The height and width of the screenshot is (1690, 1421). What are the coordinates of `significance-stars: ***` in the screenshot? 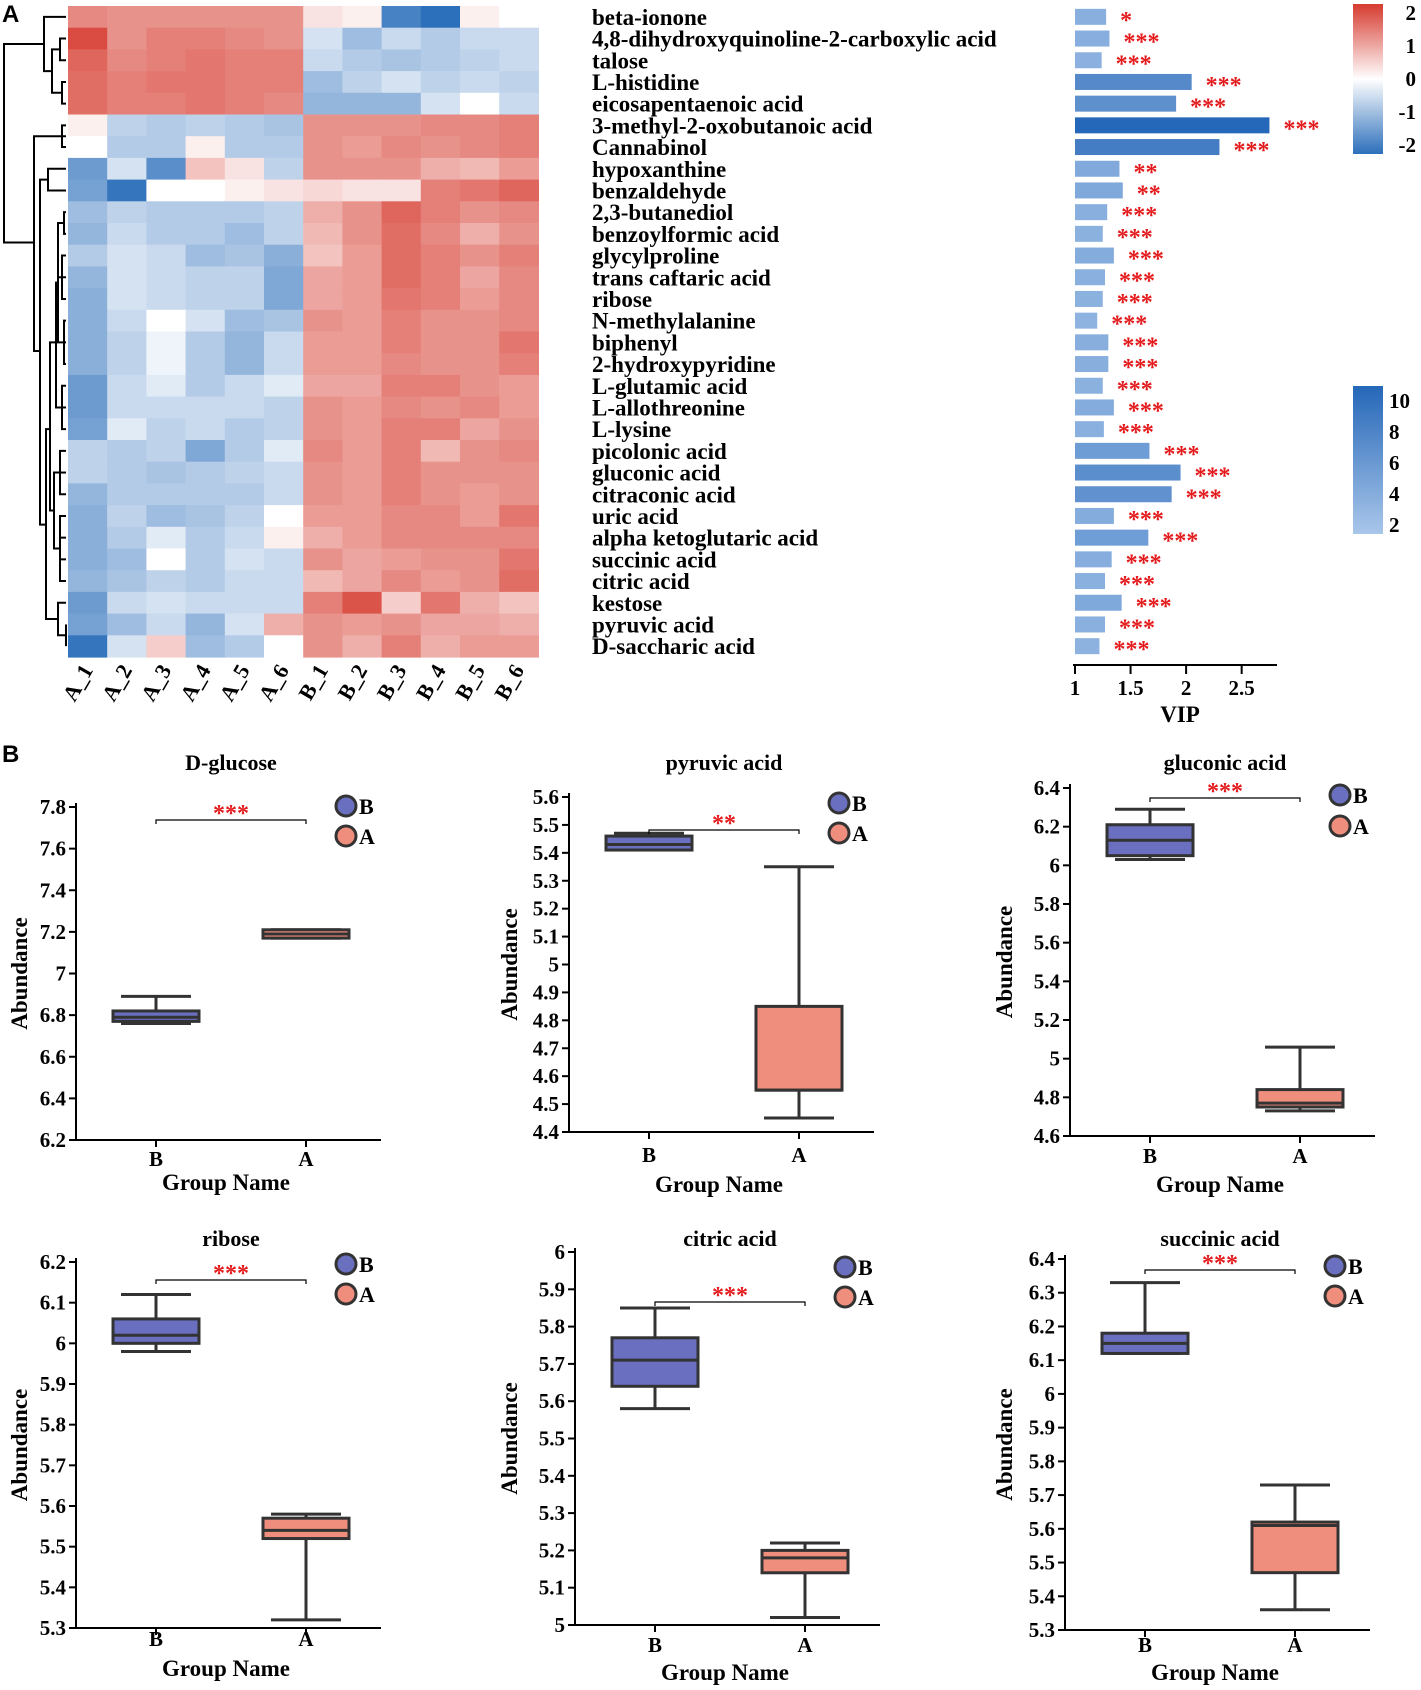 It's located at (1220, 1264).